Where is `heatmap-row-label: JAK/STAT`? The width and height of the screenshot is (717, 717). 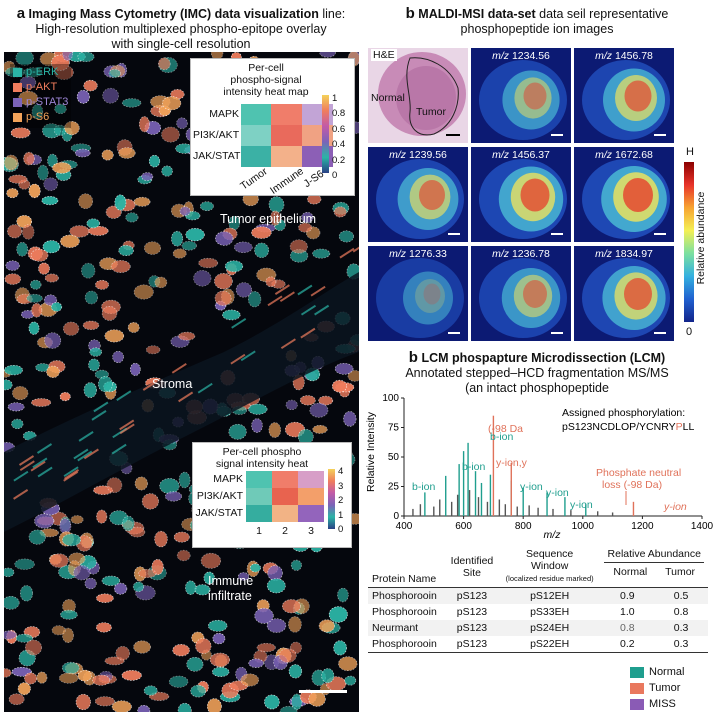 heatmap-row-label: JAK/STAT is located at coordinates (219, 513).